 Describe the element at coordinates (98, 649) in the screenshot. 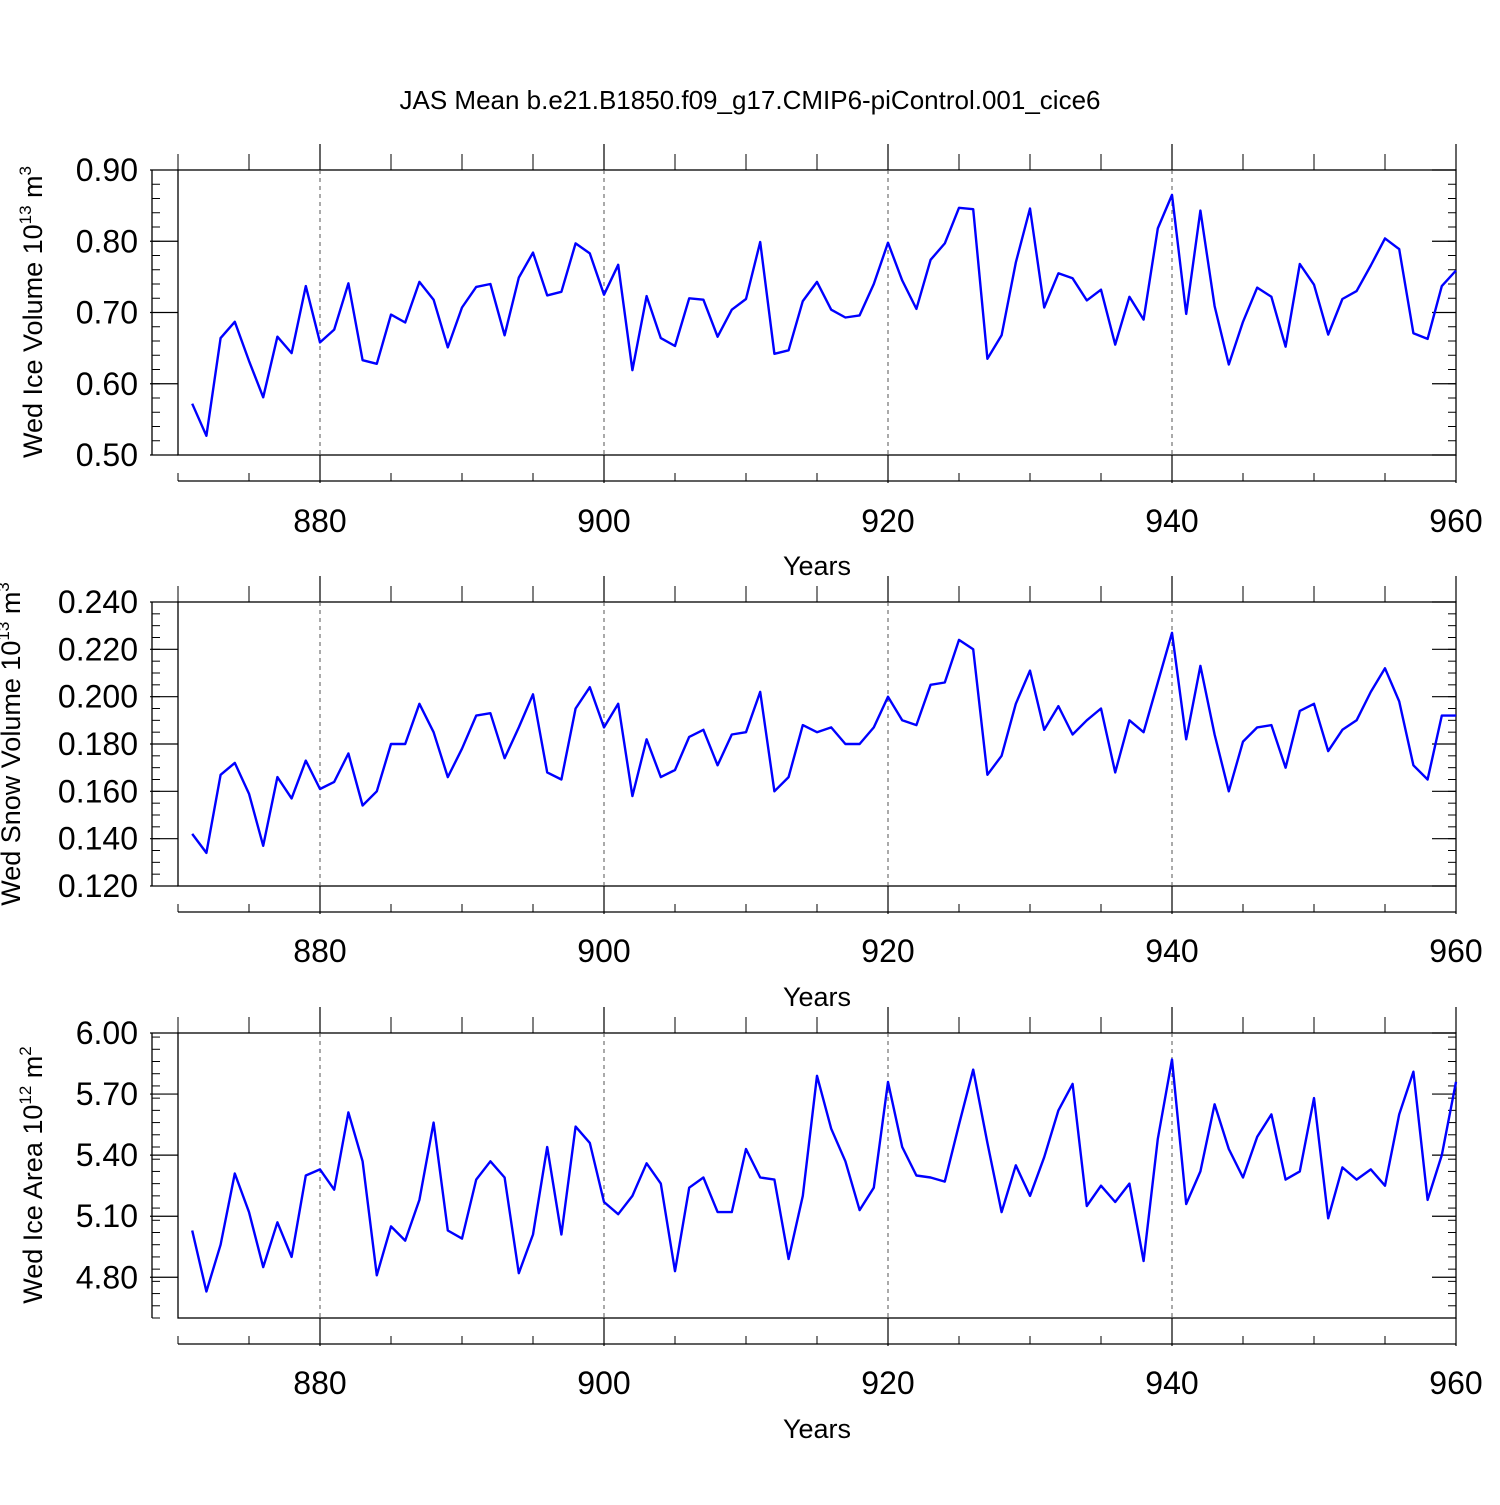

I see `y-tick-label: 0.220` at that location.